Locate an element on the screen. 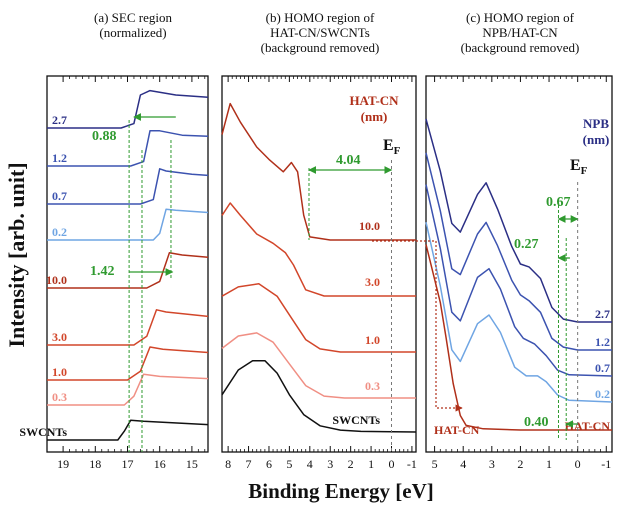 This screenshot has width=625, height=506. panel-b-annotations: 4.04 is located at coordinates (348, 160).